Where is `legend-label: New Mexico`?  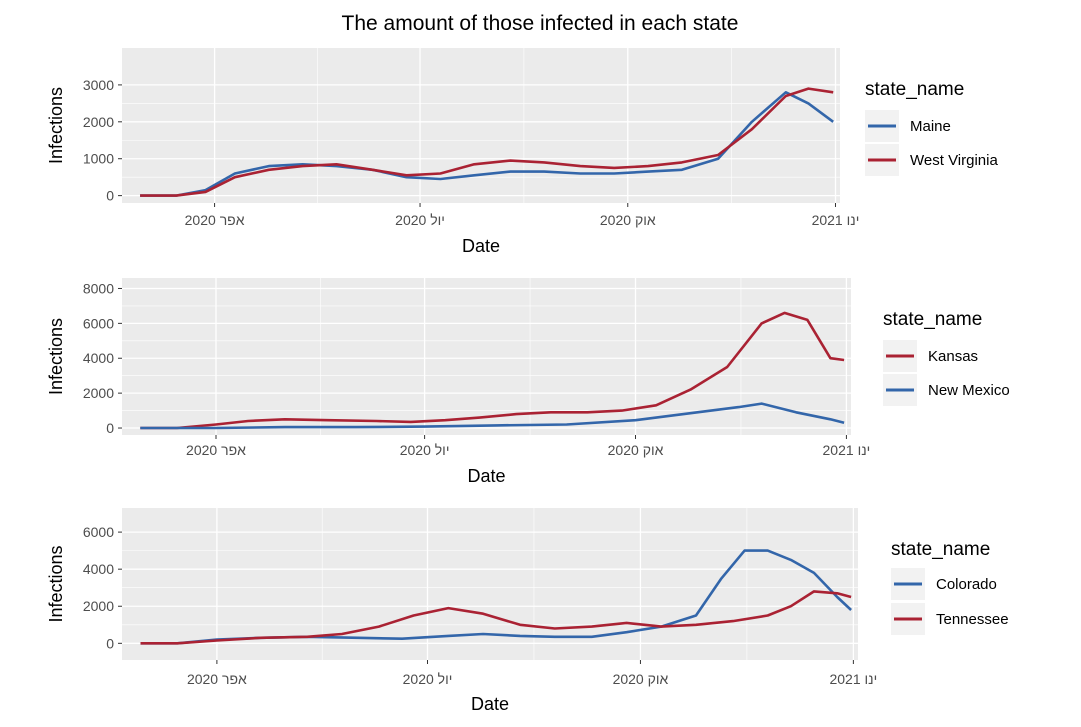 legend-label: New Mexico is located at coordinates (969, 390).